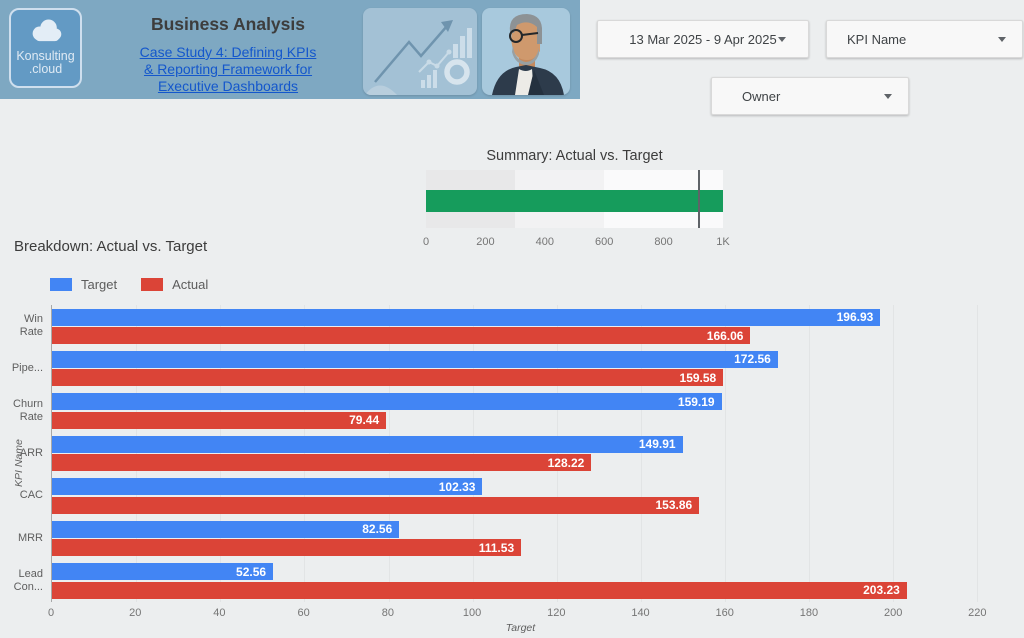 The width and height of the screenshot is (1024, 638). What do you see at coordinates (924, 39) in the screenshot?
I see `kpi-name-filter: KPI Name` at bounding box center [924, 39].